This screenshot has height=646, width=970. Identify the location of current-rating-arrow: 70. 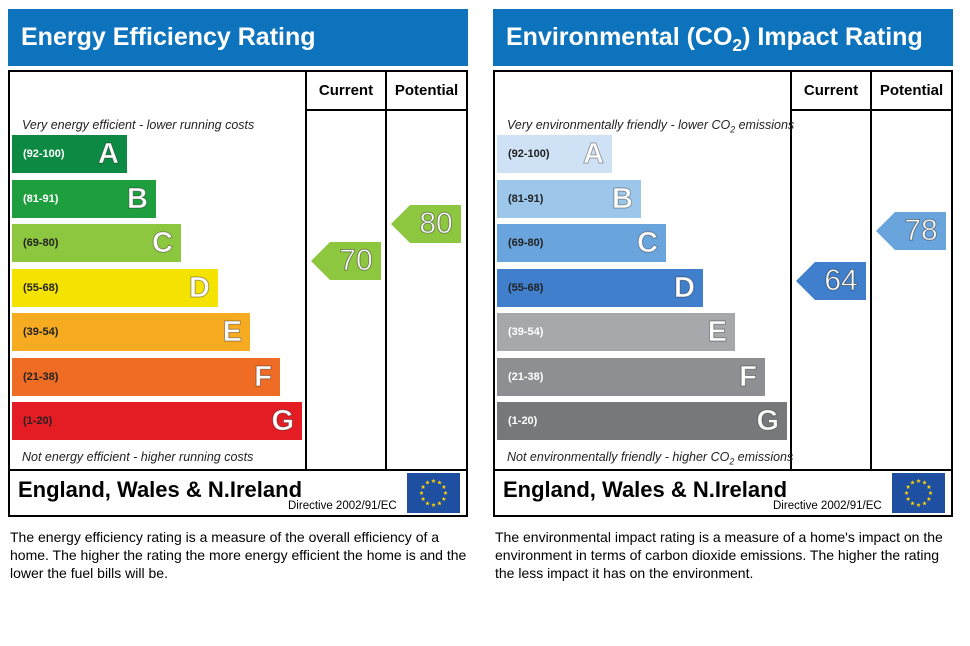
(346, 261).